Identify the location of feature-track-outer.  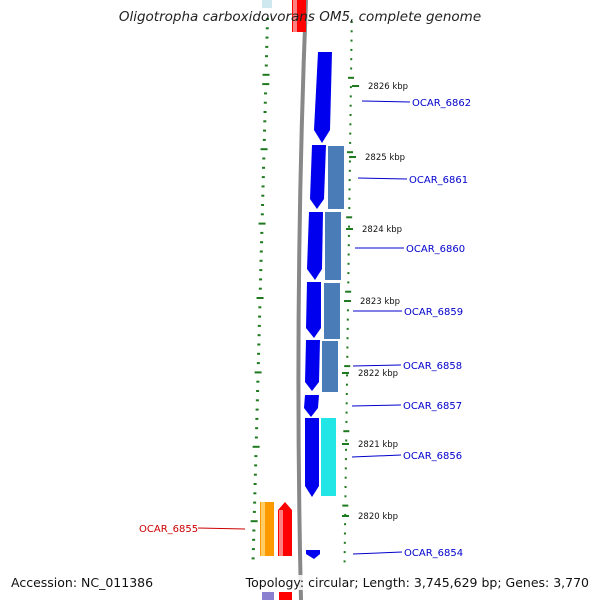
(332, 321).